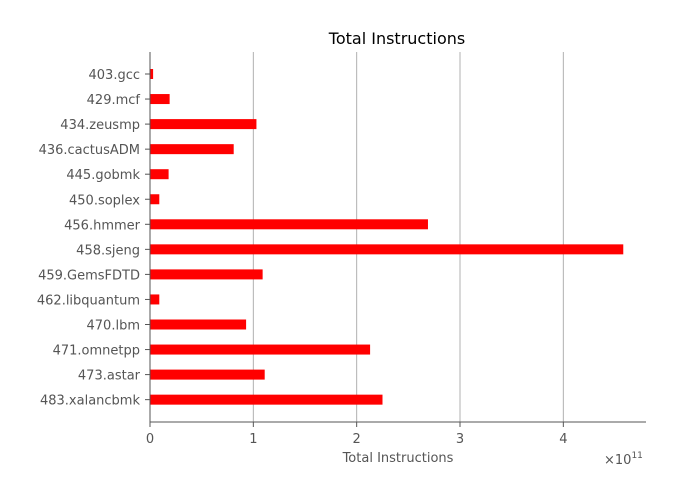  What do you see at coordinates (89, 150) in the screenshot?
I see `y-tick-label: 436.cactusADM` at bounding box center [89, 150].